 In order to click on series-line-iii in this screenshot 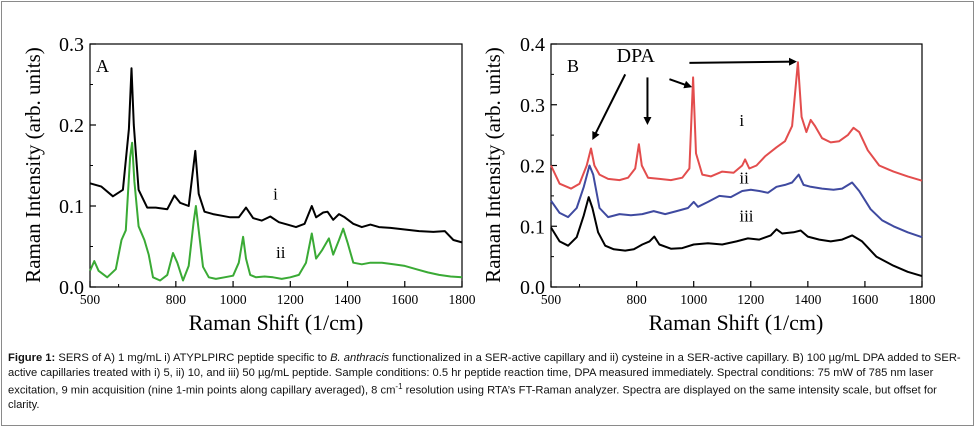, I will do `click(736, 237)`.